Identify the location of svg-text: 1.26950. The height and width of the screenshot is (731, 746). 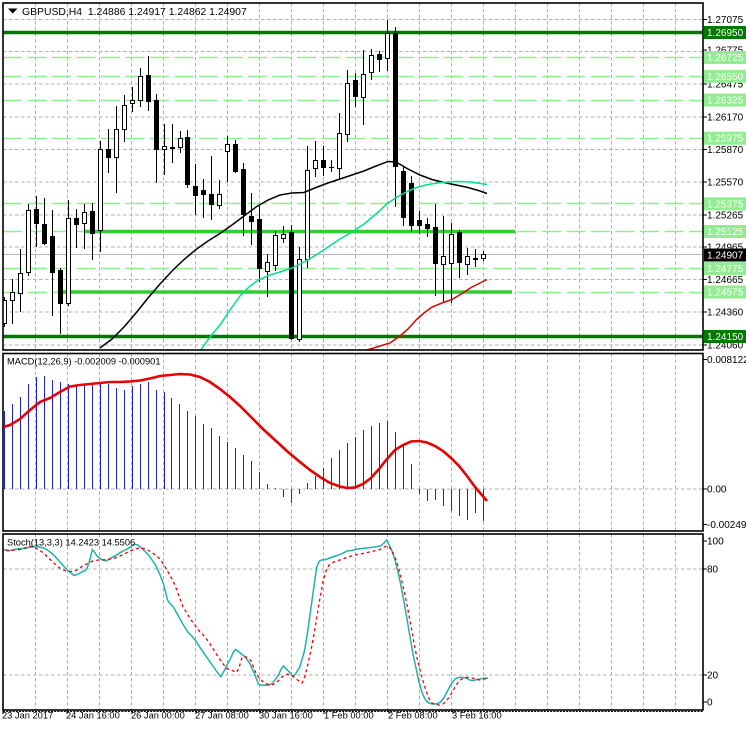
(725, 33).